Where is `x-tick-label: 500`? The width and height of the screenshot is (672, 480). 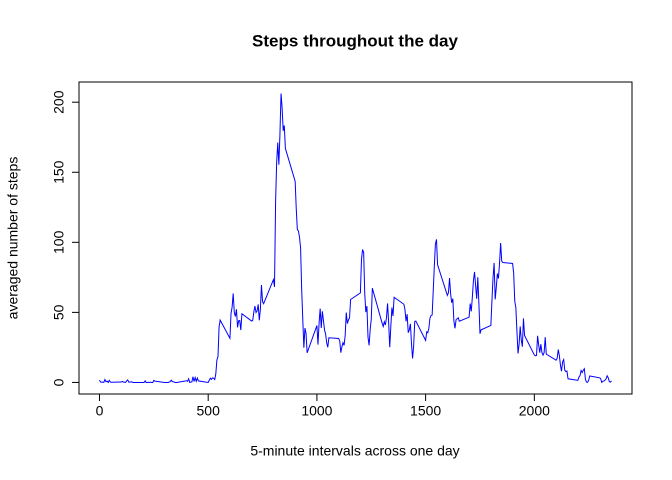
x-tick-label: 500 is located at coordinates (209, 411).